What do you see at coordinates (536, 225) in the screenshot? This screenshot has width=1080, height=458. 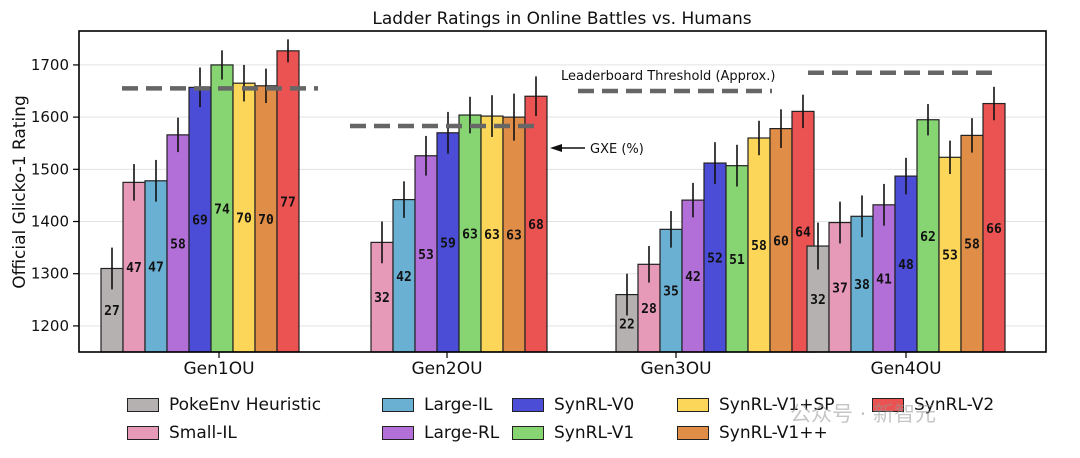 I see `gxe-label: 68` at bounding box center [536, 225].